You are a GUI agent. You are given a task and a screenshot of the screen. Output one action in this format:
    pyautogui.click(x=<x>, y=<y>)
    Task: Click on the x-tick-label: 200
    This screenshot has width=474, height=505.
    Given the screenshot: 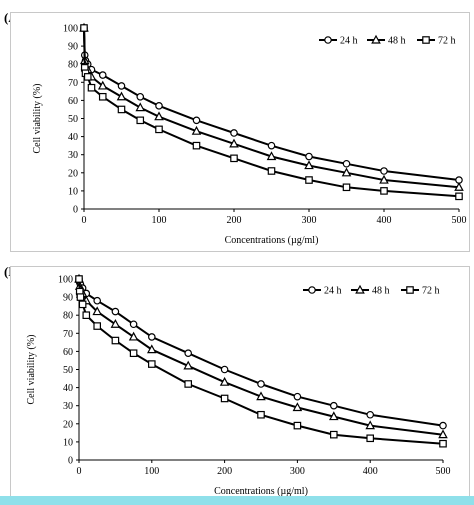 What is the action you would take?
    pyautogui.click(x=224, y=471)
    